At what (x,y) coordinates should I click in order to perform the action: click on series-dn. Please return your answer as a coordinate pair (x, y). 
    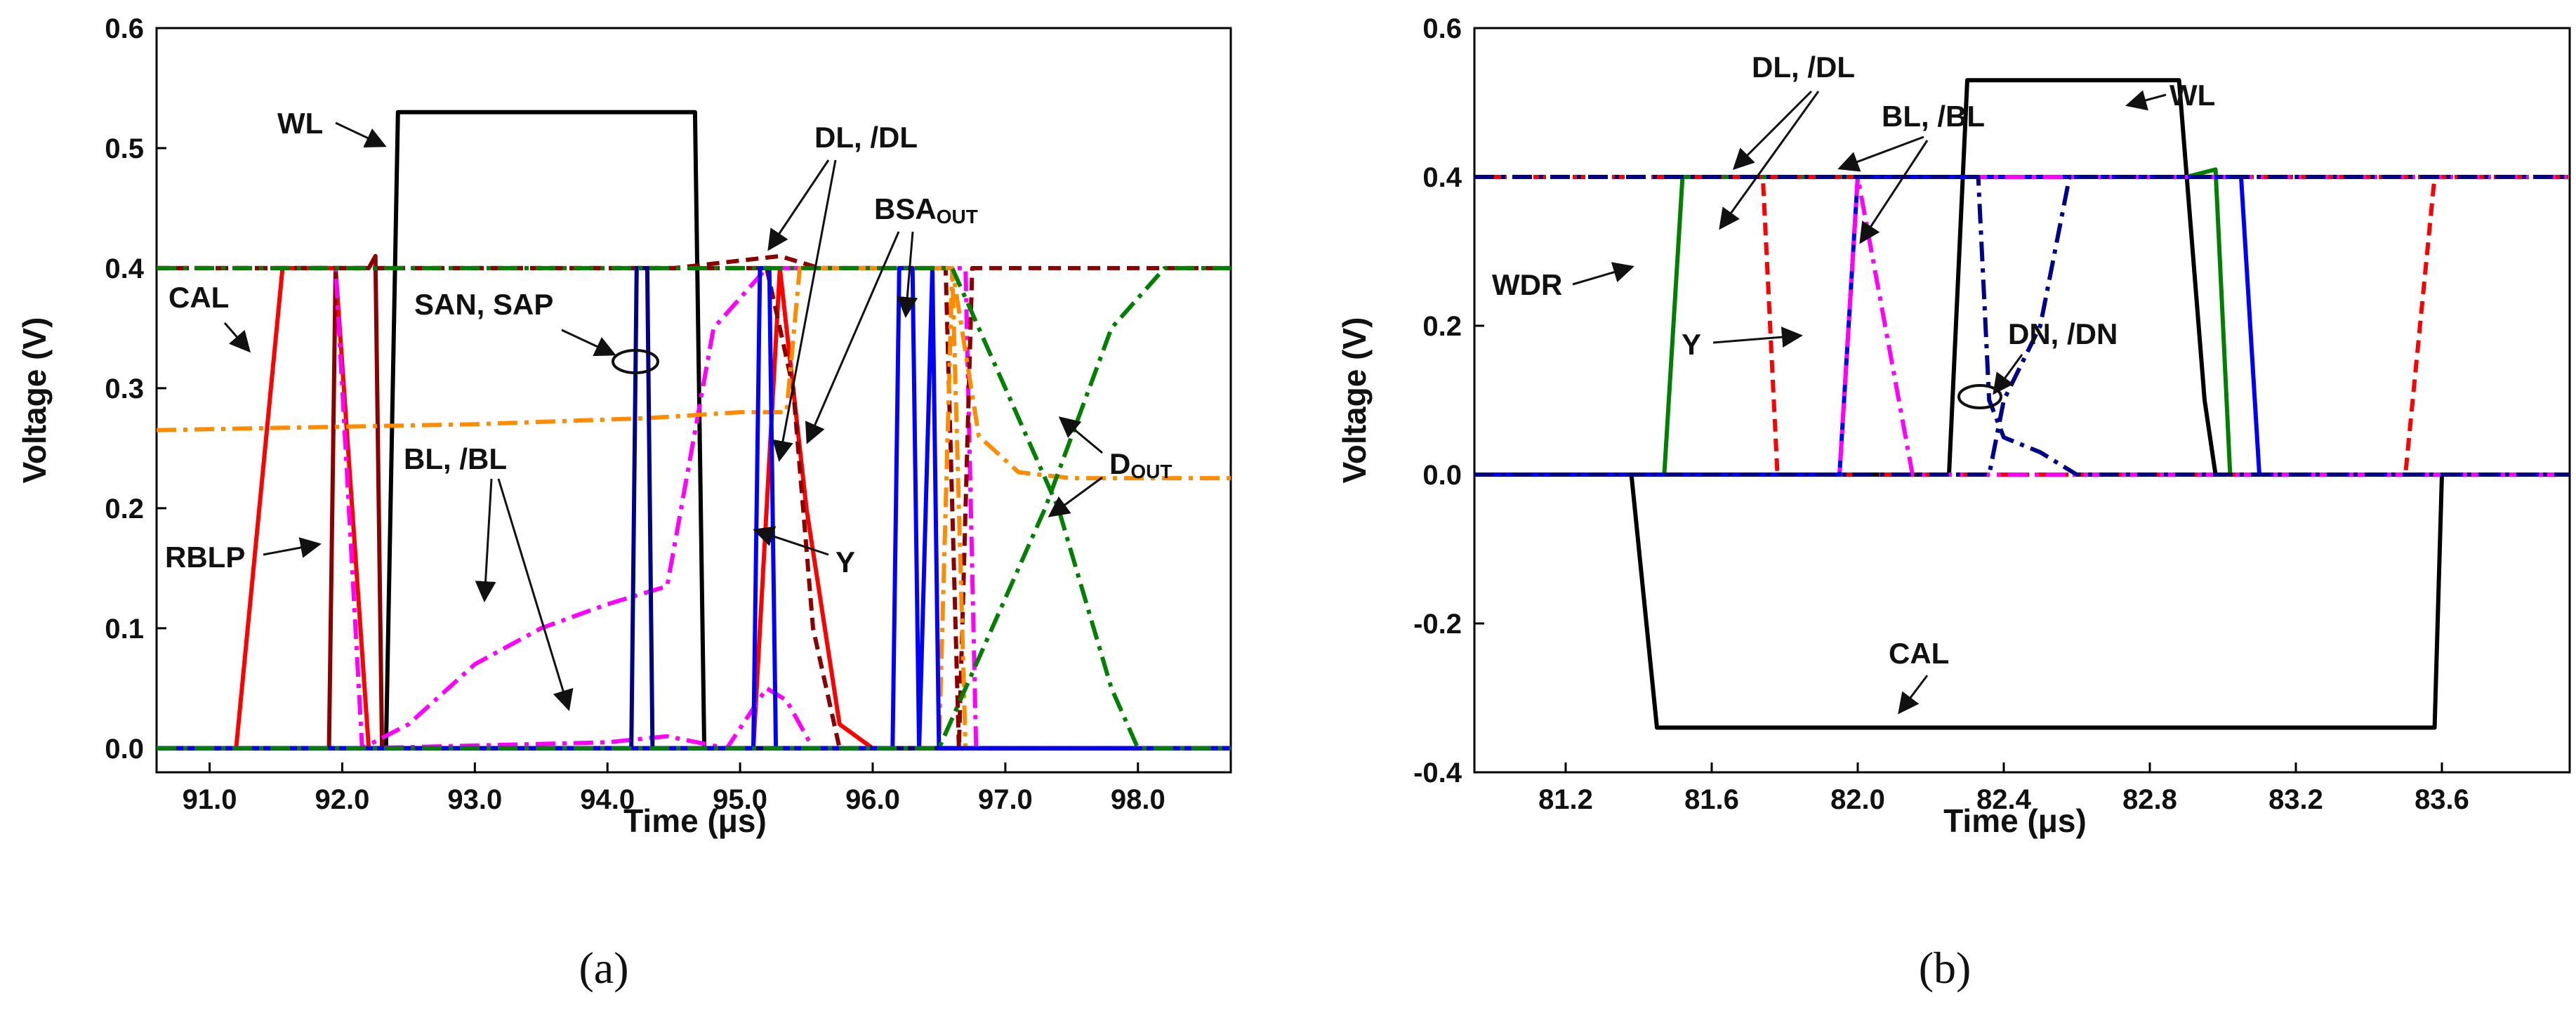
    Looking at the image, I should click on (2022, 326).